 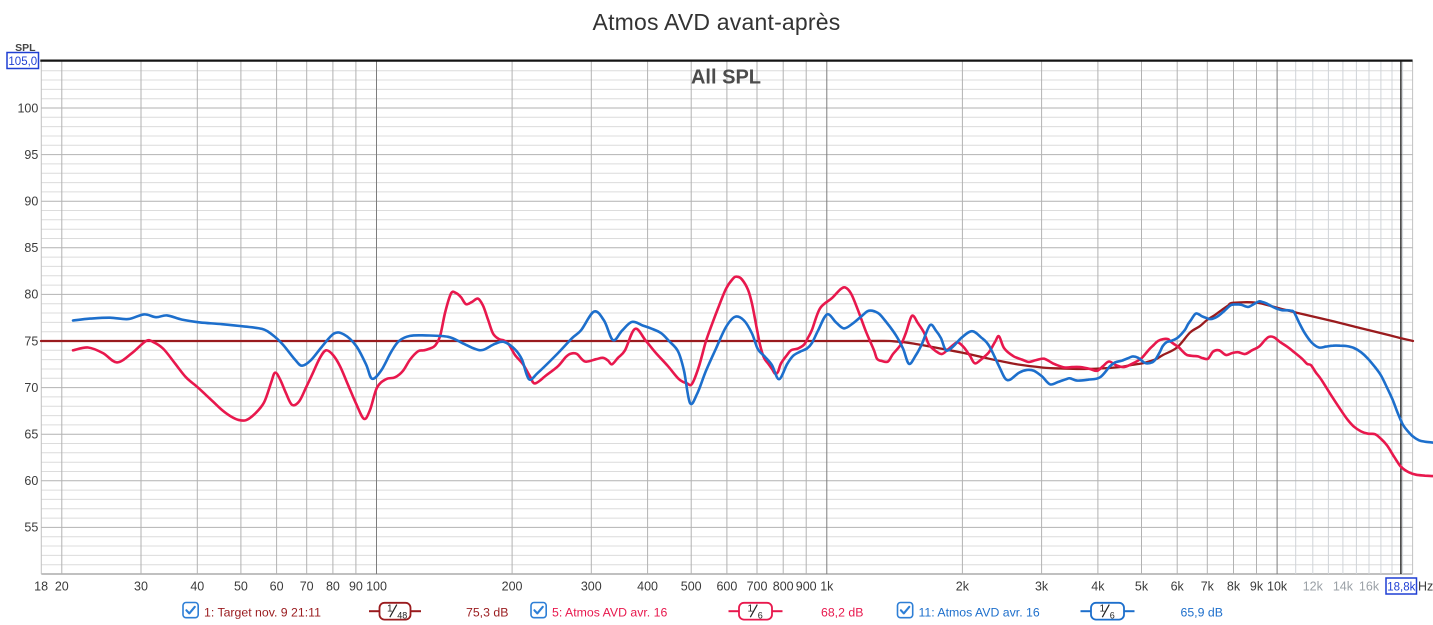 I want to click on svg-text: SPL, so click(x=25, y=48).